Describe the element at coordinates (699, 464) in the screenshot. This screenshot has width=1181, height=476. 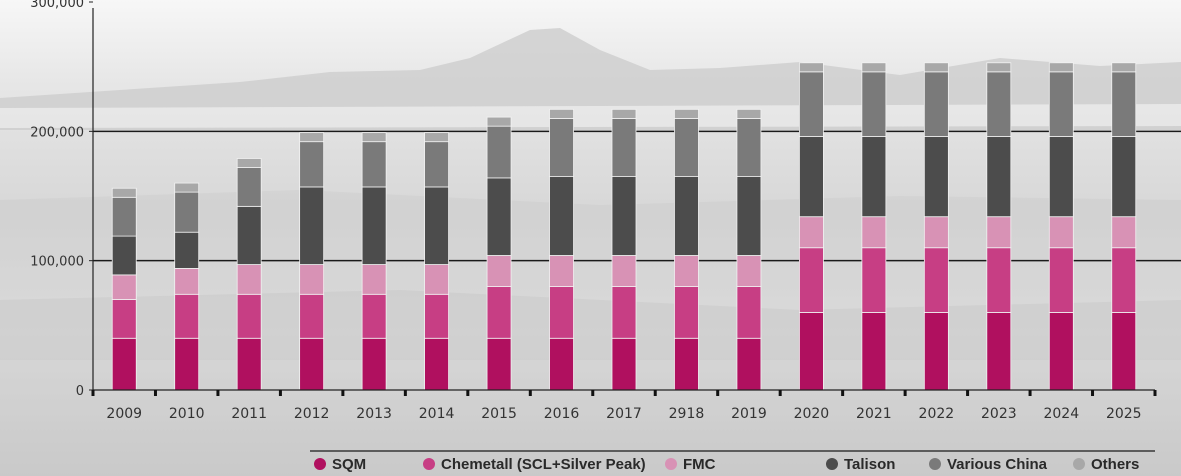
I see `legend-label: FMC` at that location.